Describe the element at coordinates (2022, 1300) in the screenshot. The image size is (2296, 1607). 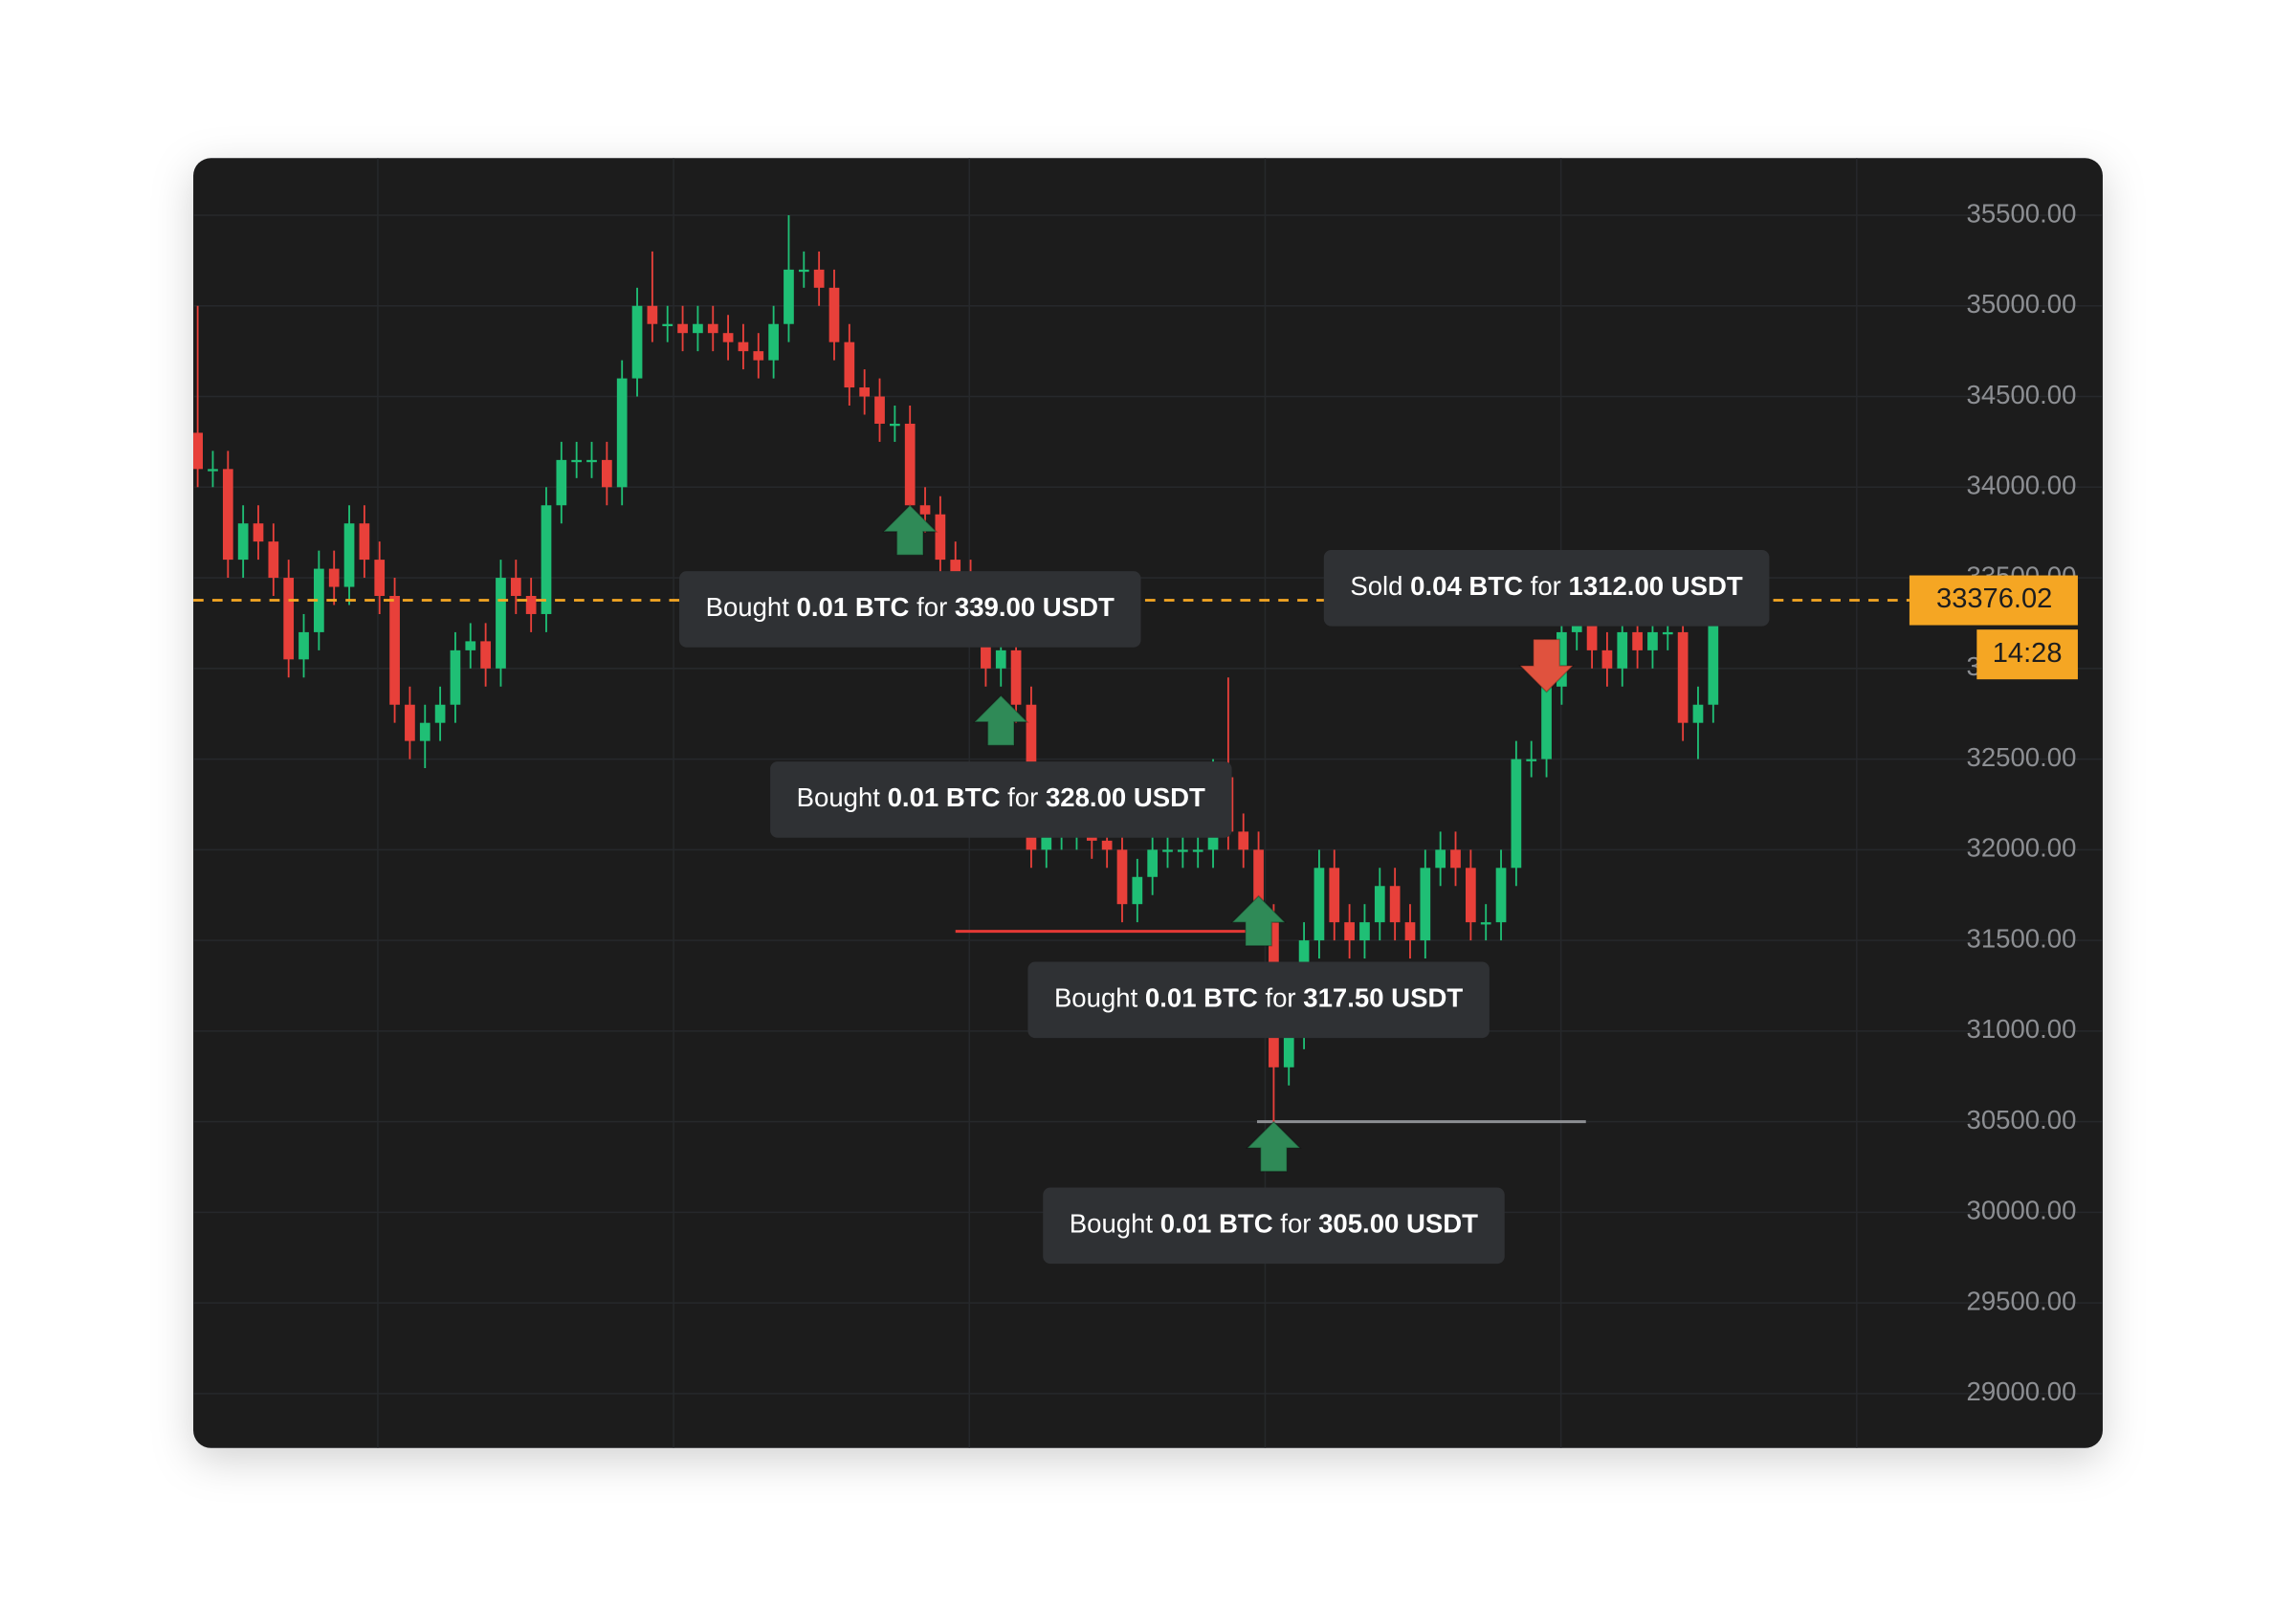
I see `y-tick-label: 29500.00` at that location.